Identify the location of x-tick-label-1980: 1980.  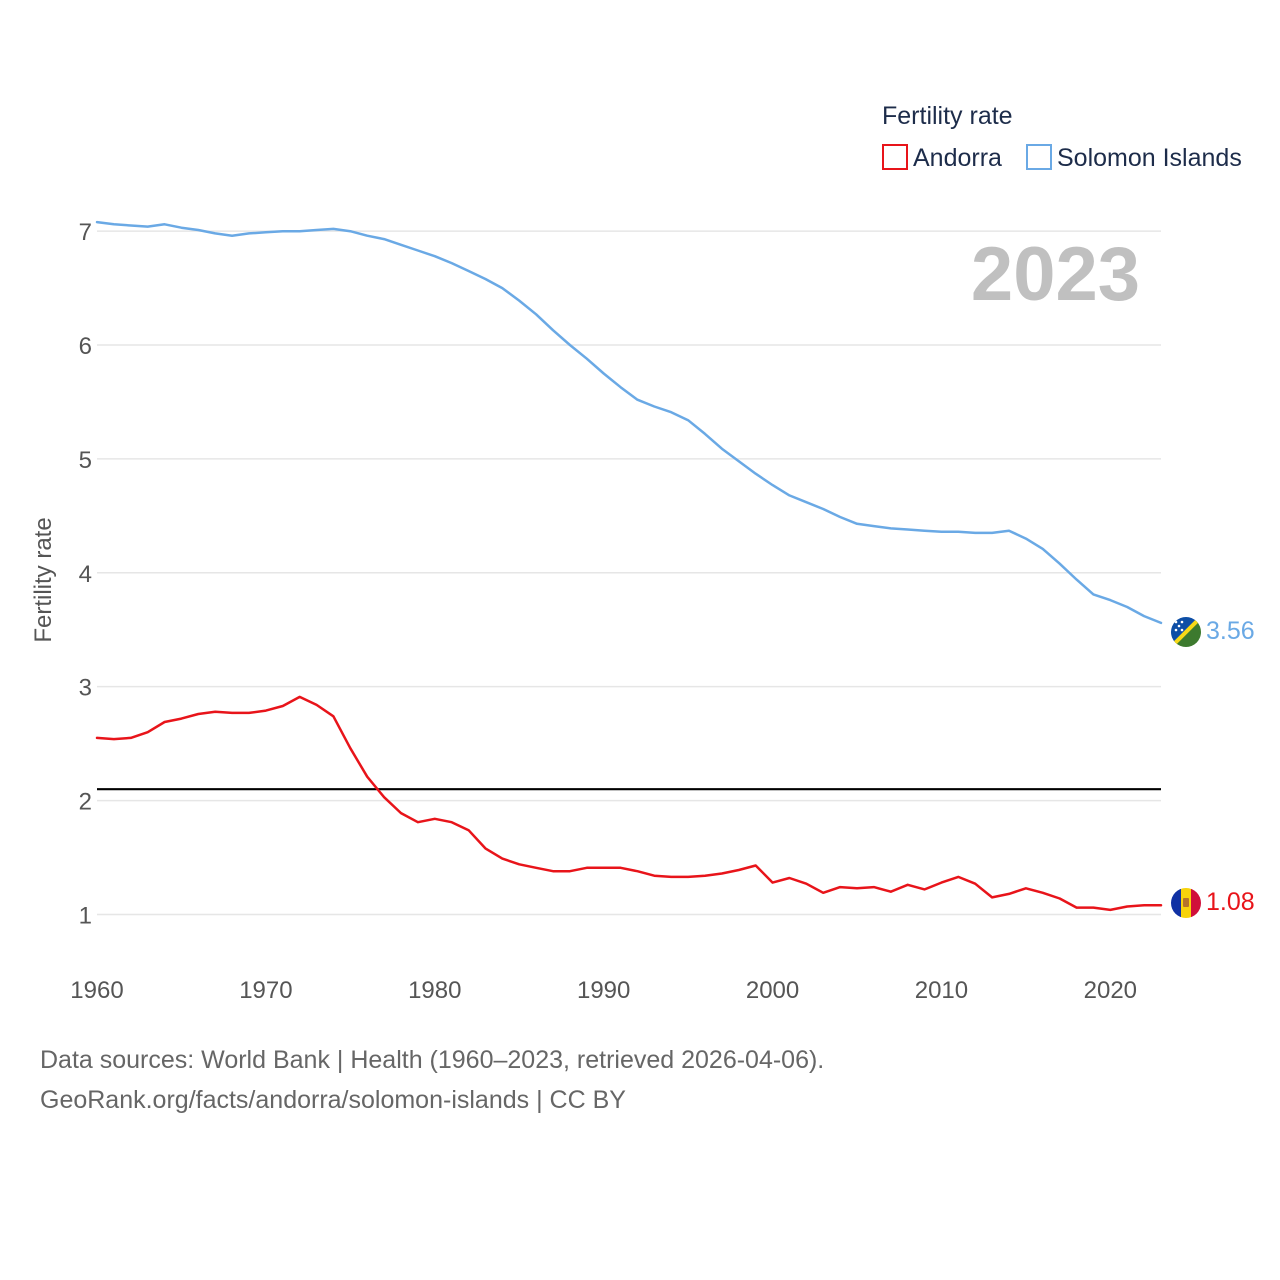
(434, 990).